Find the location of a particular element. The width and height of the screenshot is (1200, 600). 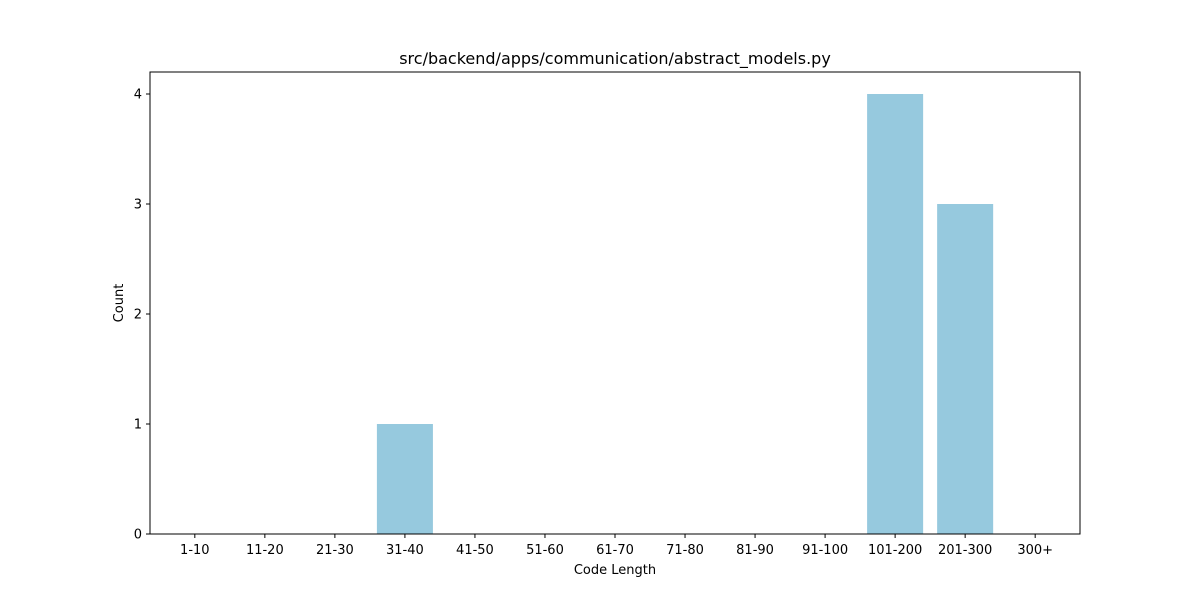

y-tick-label: 3 is located at coordinates (138, 205).